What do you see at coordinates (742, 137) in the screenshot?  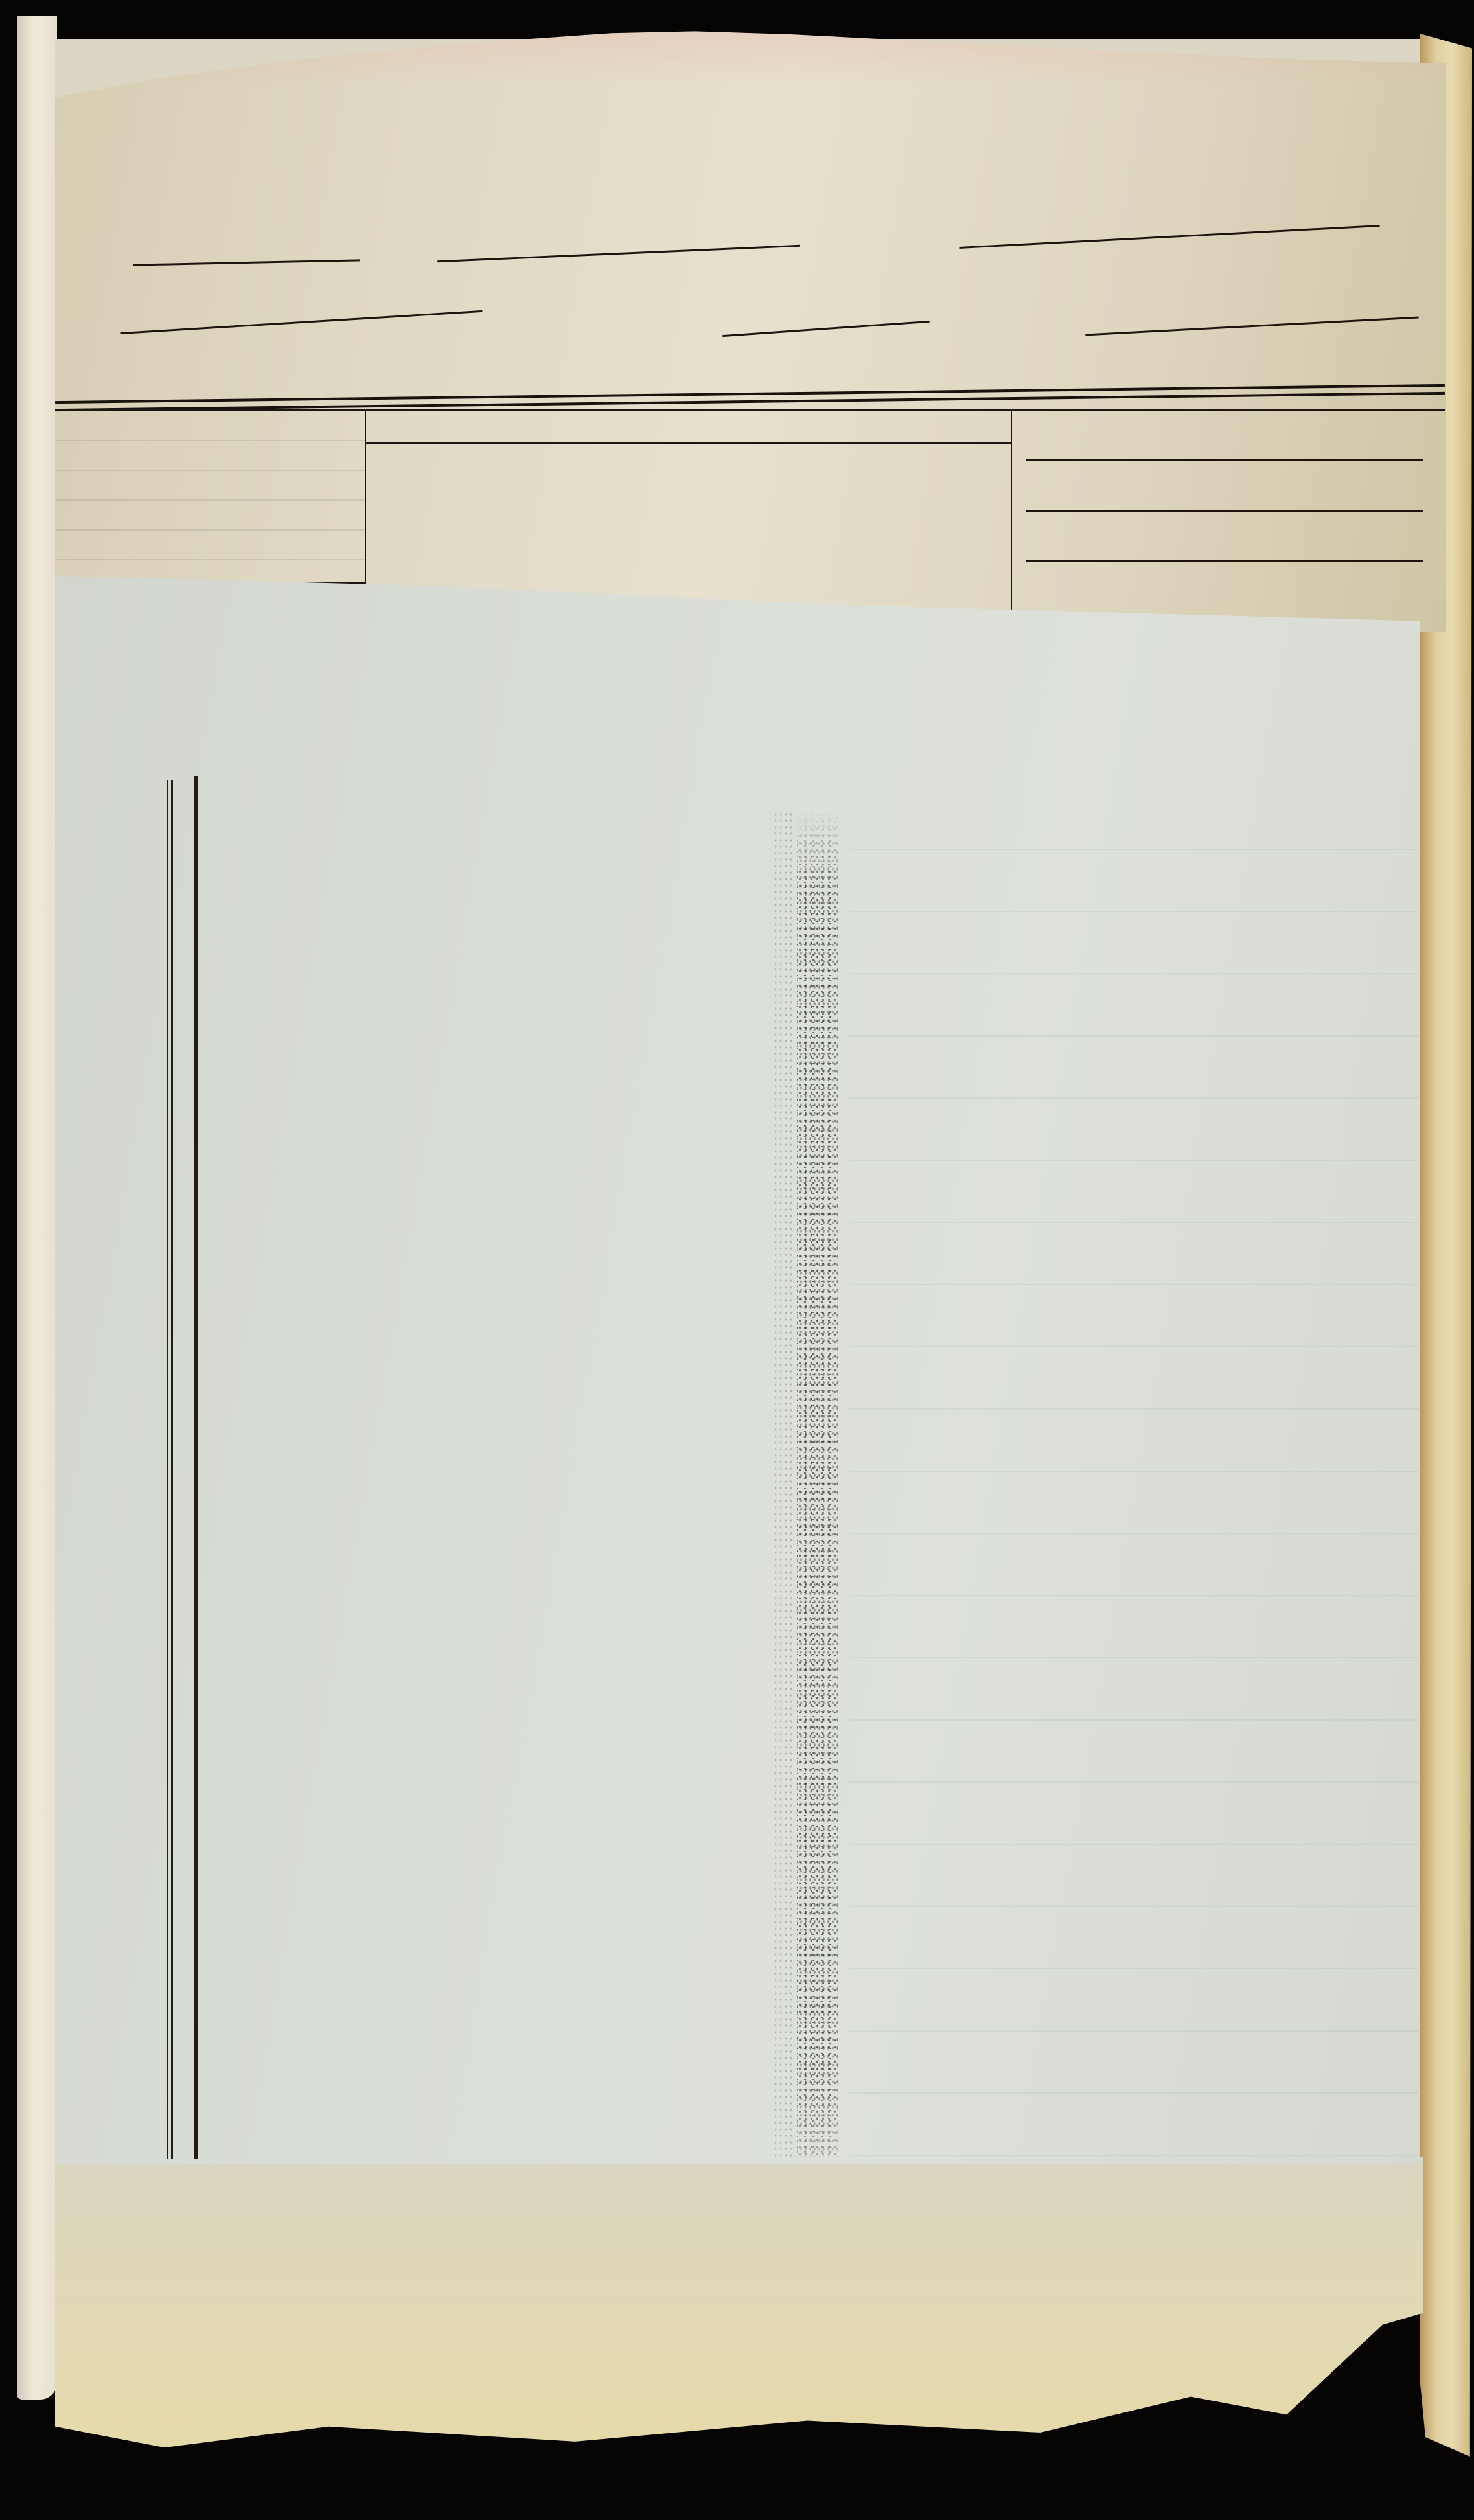 I see `page-title` at bounding box center [742, 137].